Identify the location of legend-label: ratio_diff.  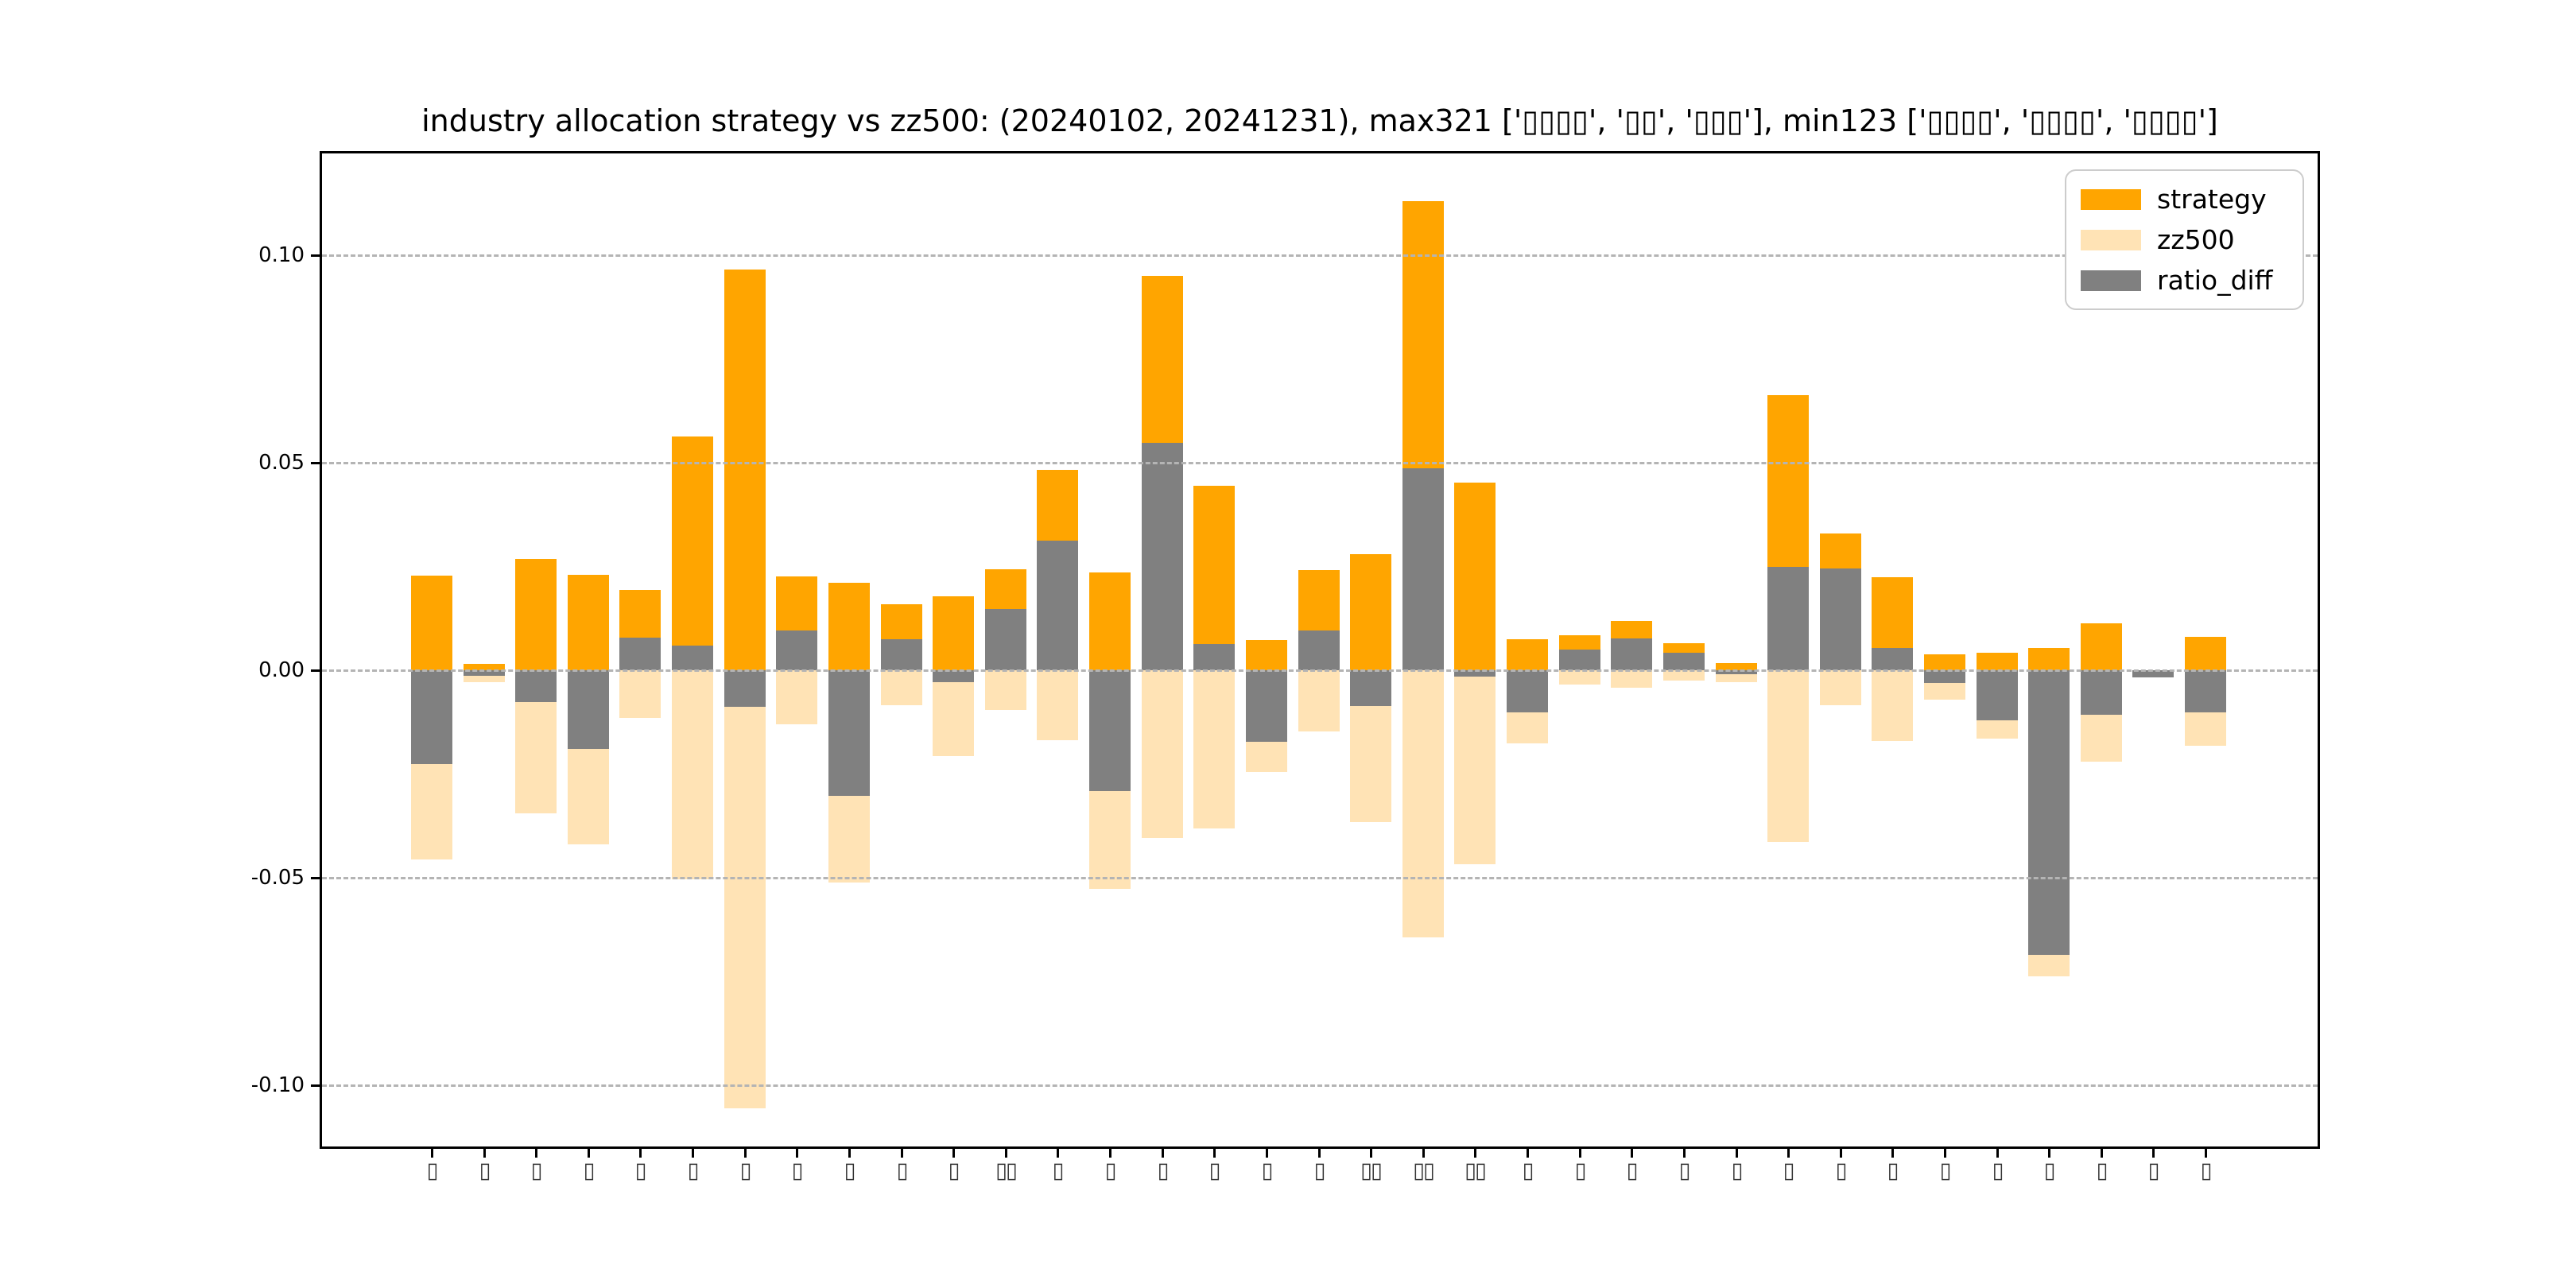
(2215, 281).